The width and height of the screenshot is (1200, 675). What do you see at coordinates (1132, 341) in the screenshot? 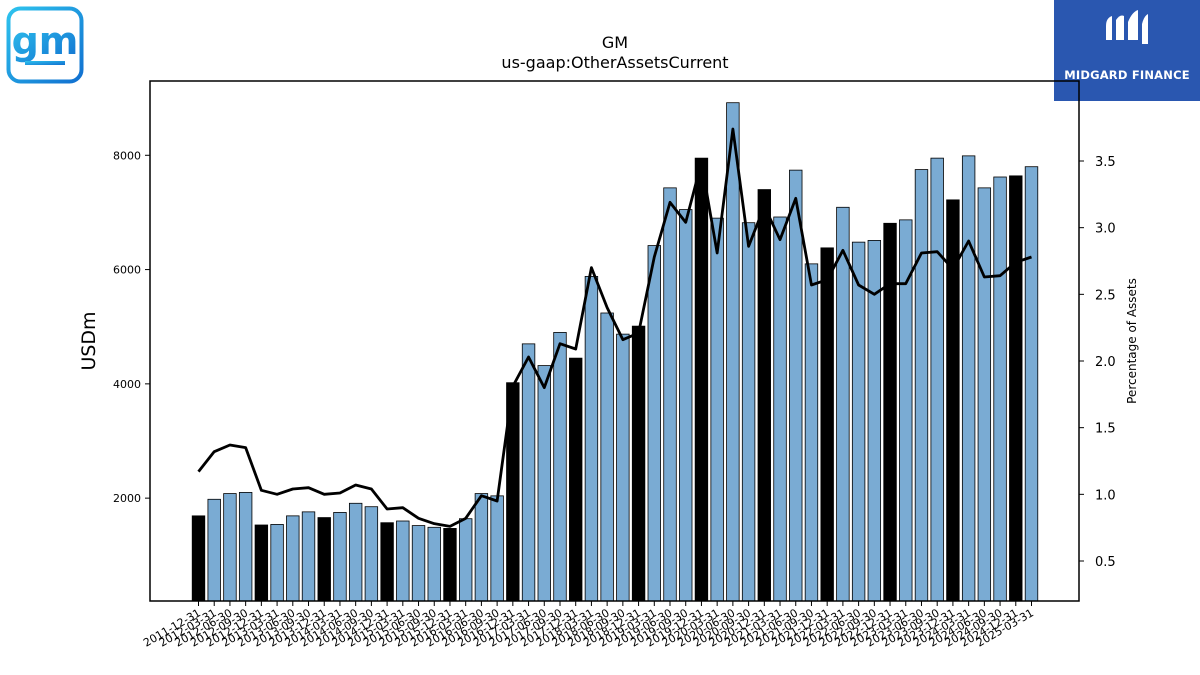
I see `y2-axis-label: Percentage of Assets` at bounding box center [1132, 341].